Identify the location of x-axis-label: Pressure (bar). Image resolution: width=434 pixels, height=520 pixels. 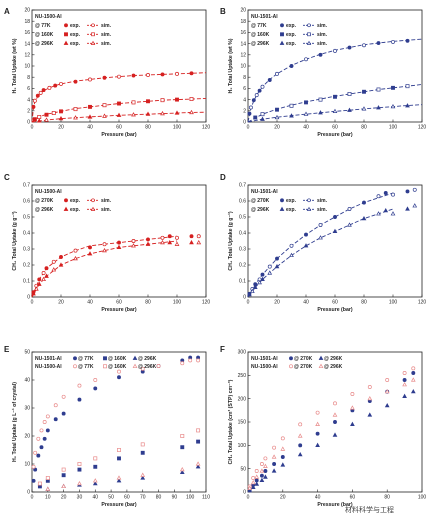
(118, 135).